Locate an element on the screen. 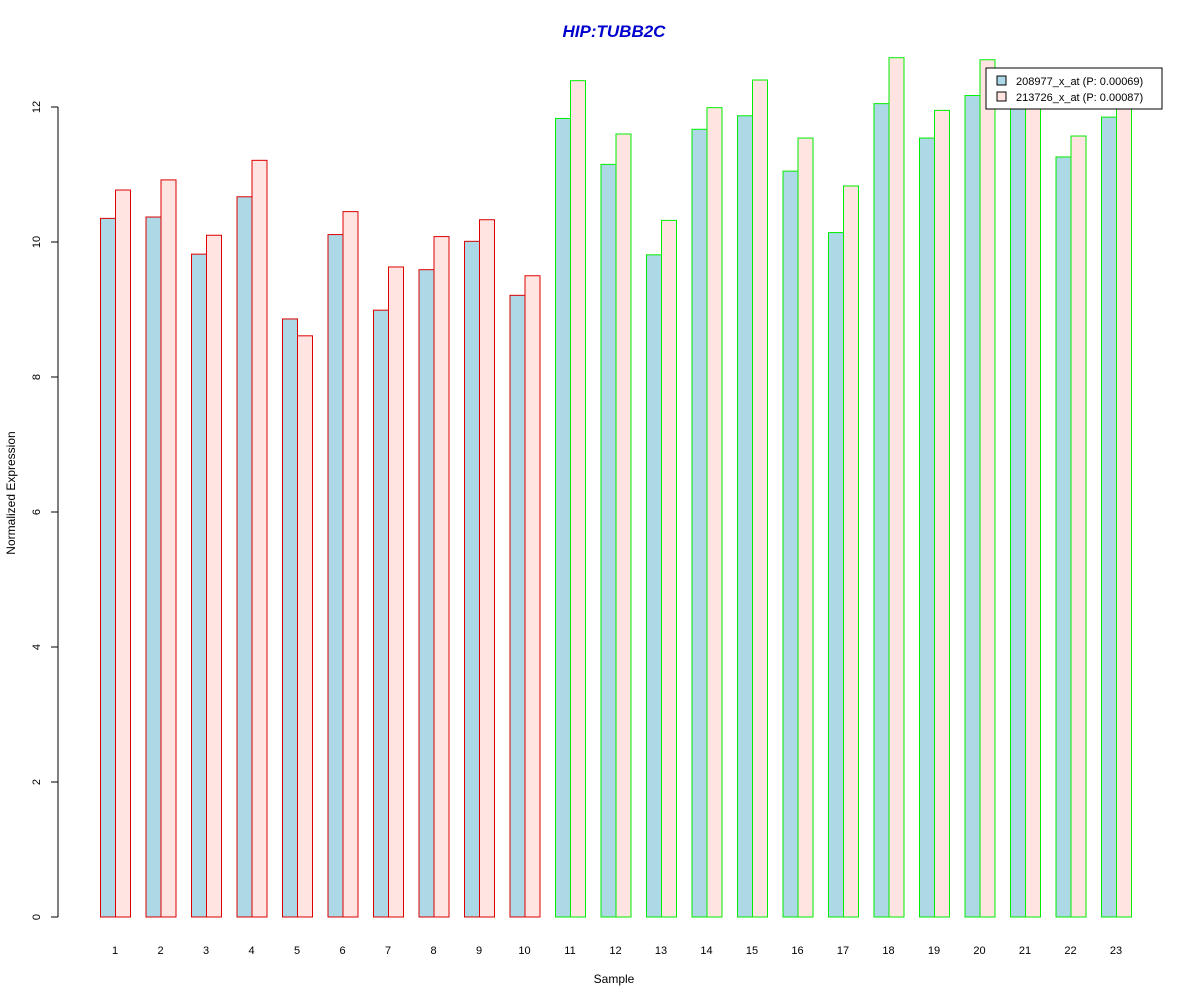 Image resolution: width=1200 pixels, height=1005 pixels. x-tick-label: 18 is located at coordinates (888, 951).